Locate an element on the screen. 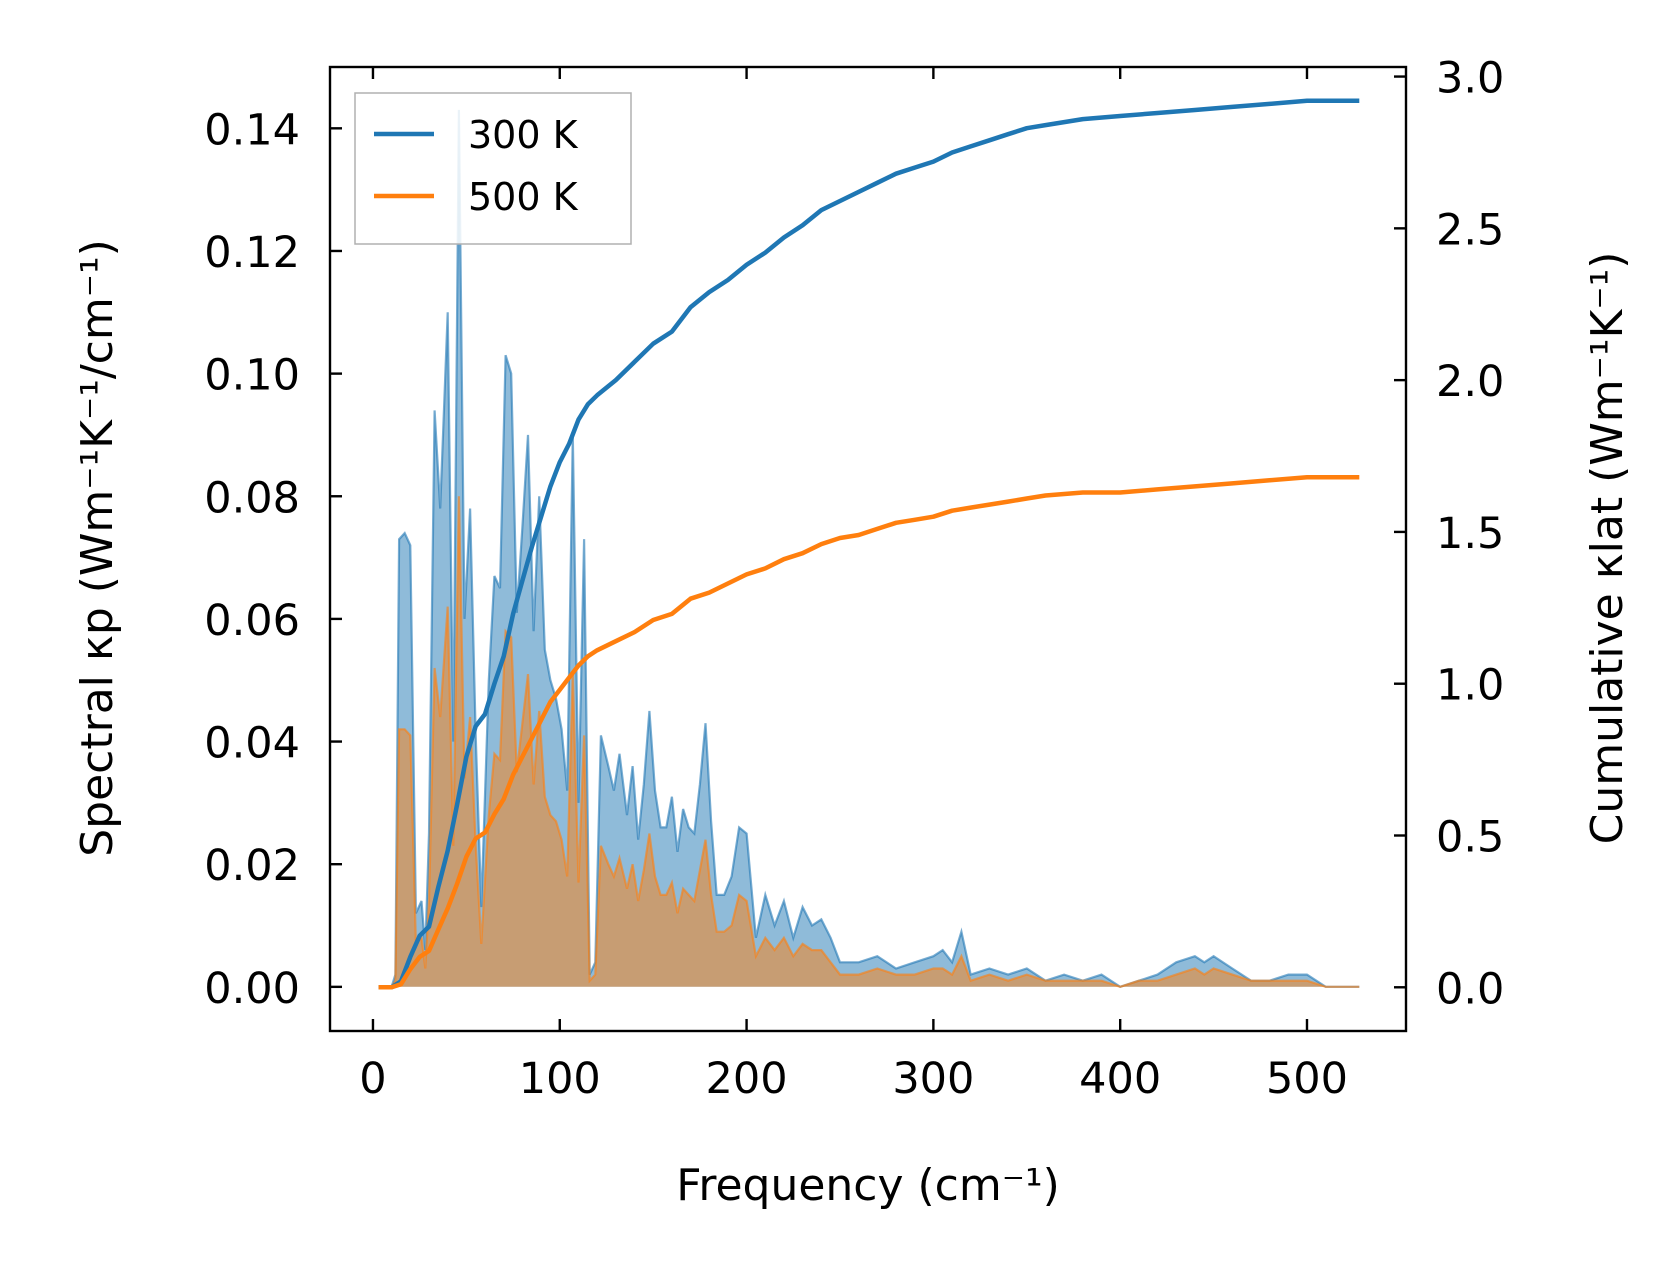  left-y-tick-label: 0.08 is located at coordinates (252, 498).